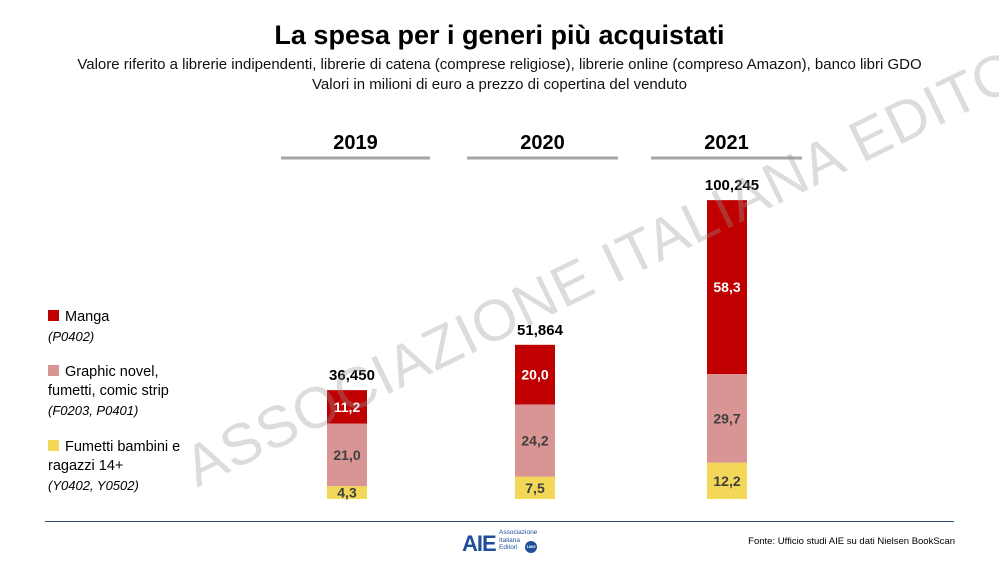 The image size is (999, 562). Describe the element at coordinates (508, 547) in the screenshot. I see `logo-line-3: Editori` at that location.